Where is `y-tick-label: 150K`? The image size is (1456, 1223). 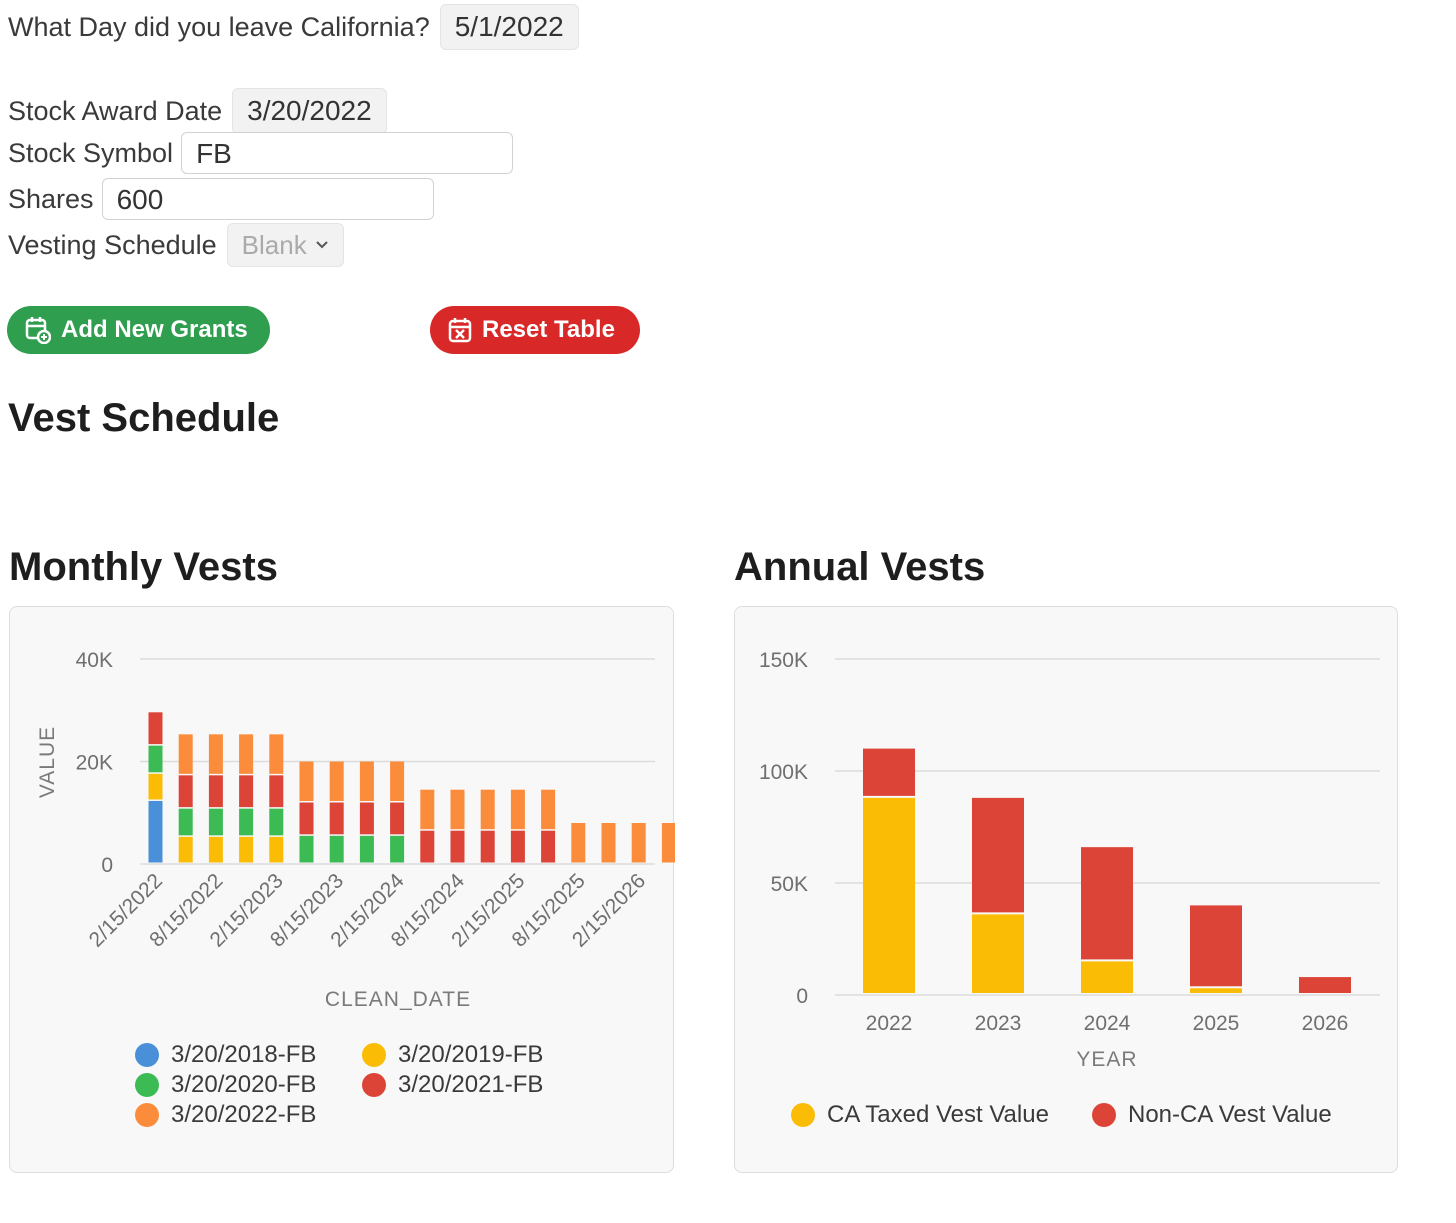 y-tick-label: 150K is located at coordinates (783, 660).